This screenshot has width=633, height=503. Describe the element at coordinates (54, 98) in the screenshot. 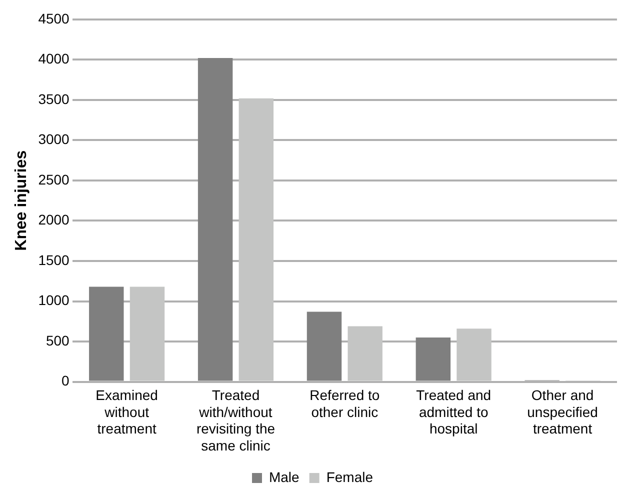

I see `y-tick-label: 3500` at that location.